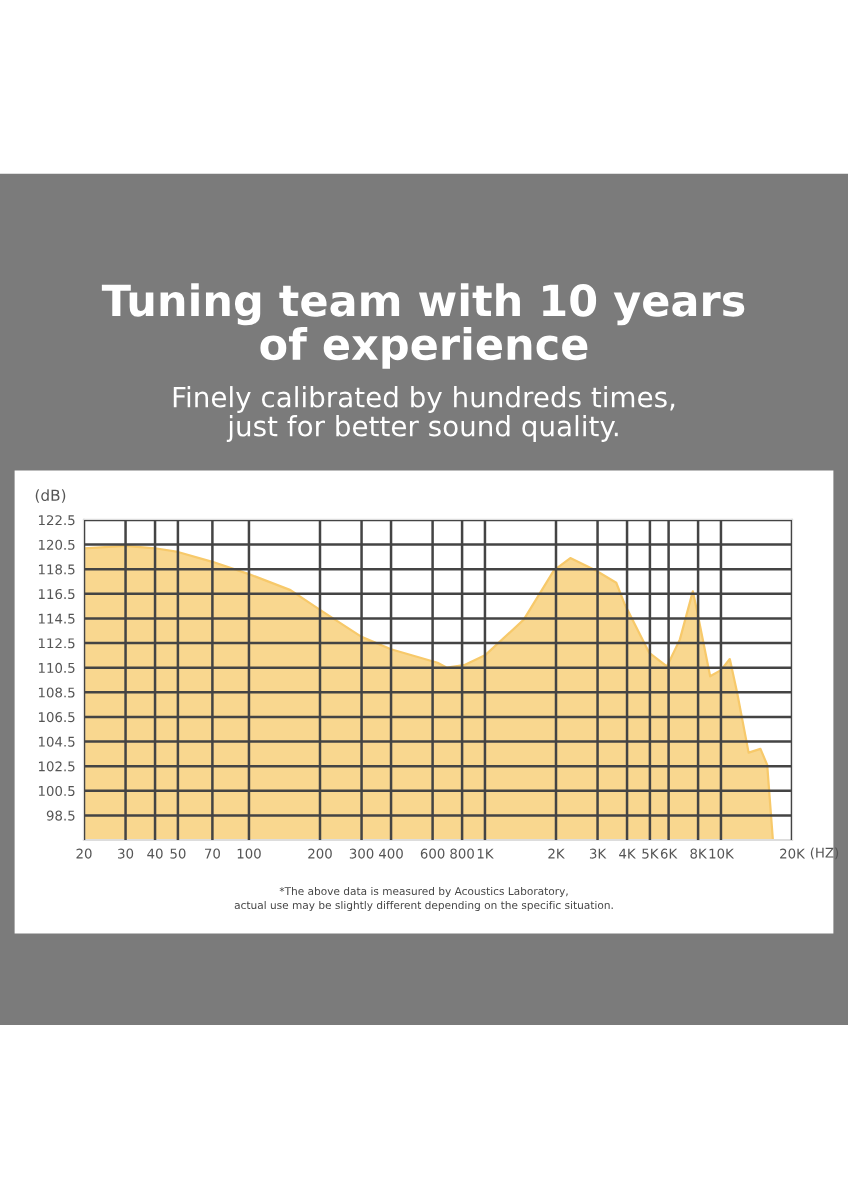  I want to click on chart-subtitle: Finely calibrated by hundreds times, just for better sound quality., so click(424, 414).